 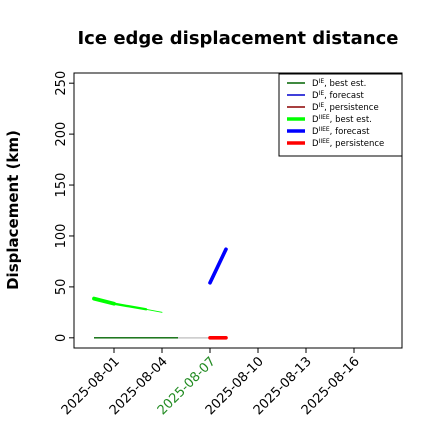 I want to click on y-tick-label: 150, so click(x=61, y=185).